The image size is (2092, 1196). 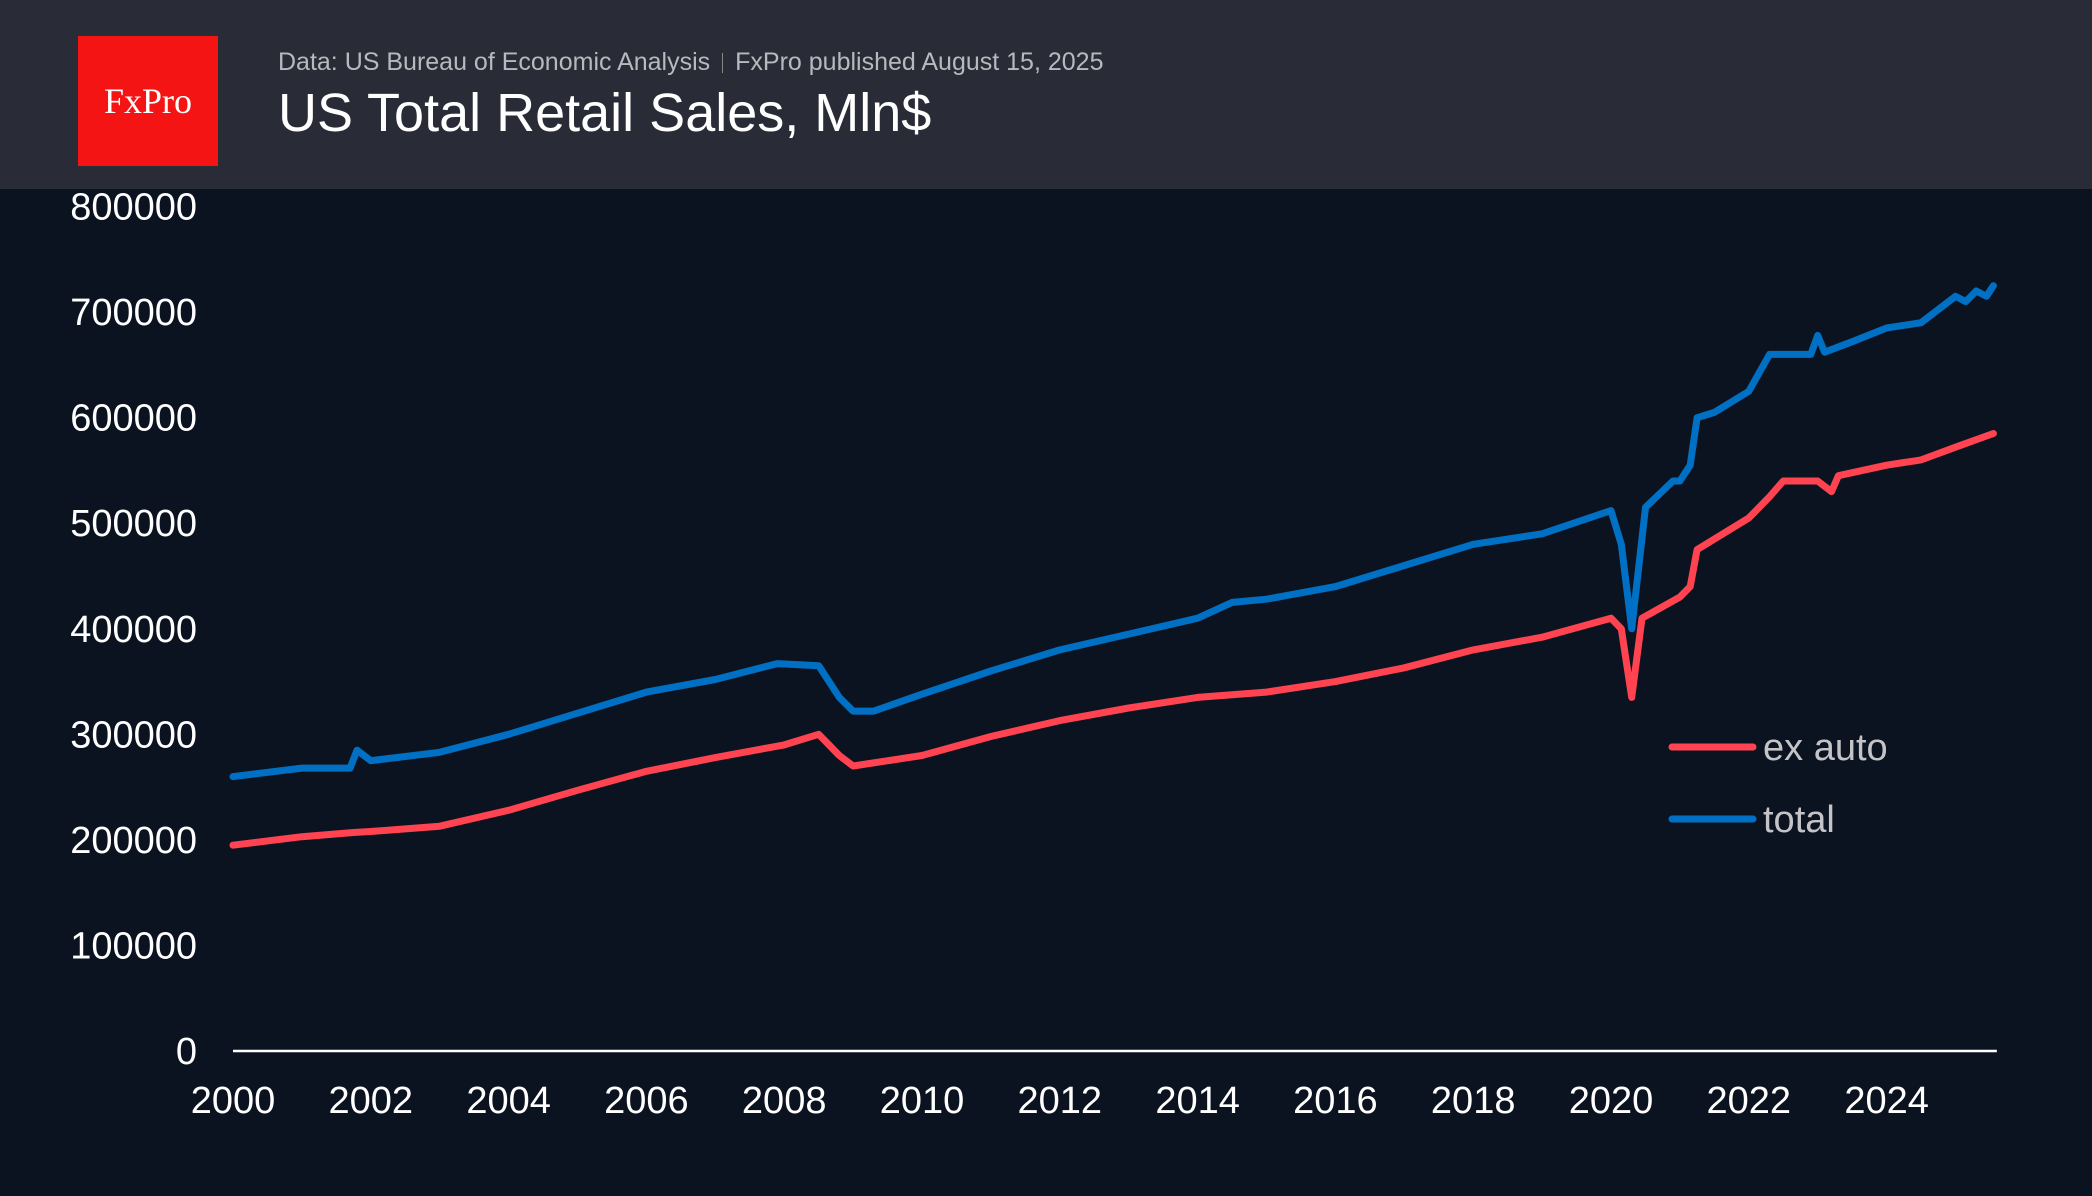 What do you see at coordinates (494, 62) in the screenshot?
I see `data-source: Data: US Bureau of Economic Analysis` at bounding box center [494, 62].